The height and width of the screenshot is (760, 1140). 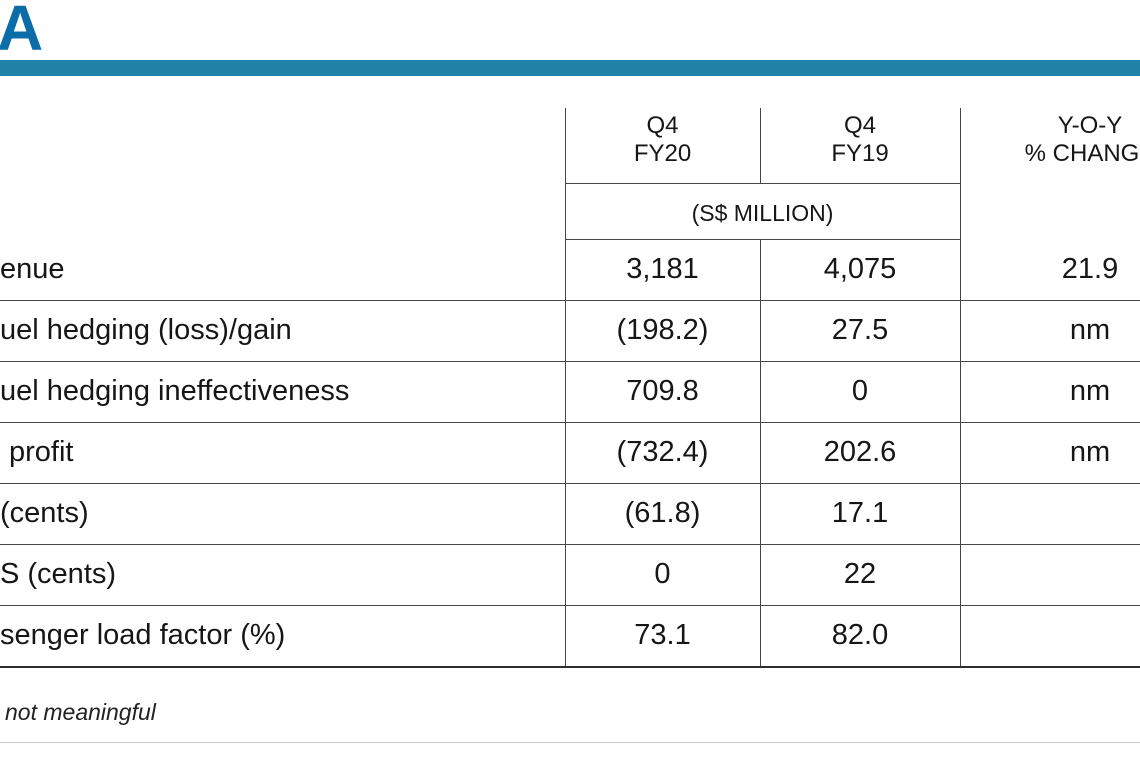 I want to click on cell-q4-fy20: 709.8, so click(x=662, y=391).